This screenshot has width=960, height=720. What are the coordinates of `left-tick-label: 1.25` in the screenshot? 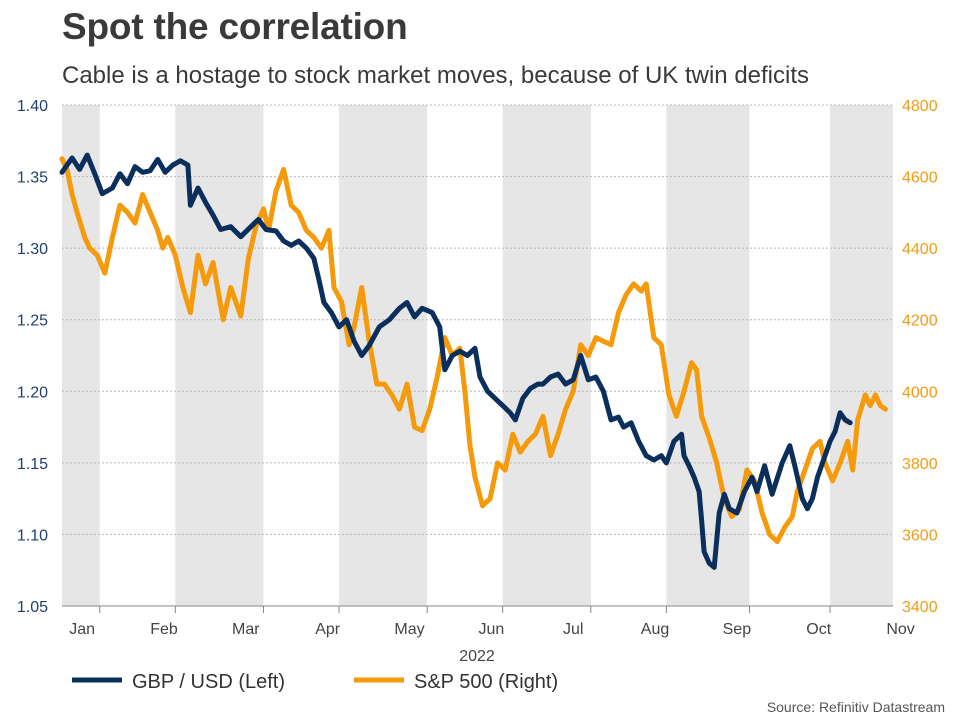 It's located at (32, 321).